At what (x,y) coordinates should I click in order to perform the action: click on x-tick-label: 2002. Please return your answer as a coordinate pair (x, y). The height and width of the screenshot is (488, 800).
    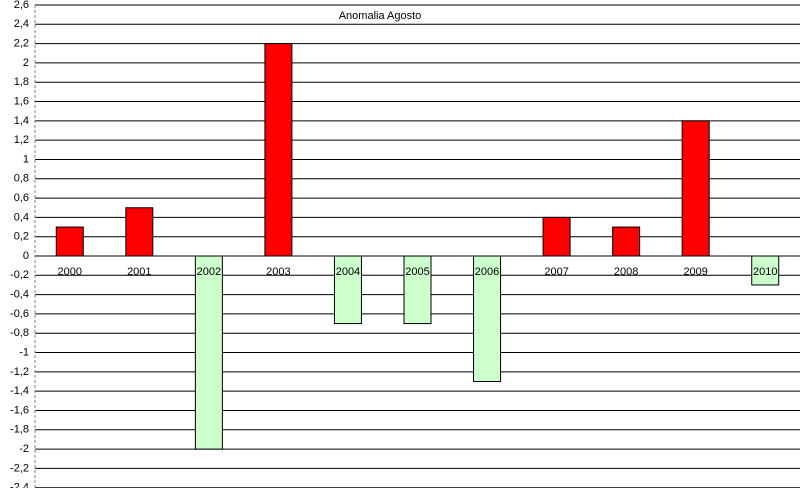
    Looking at the image, I should click on (209, 272).